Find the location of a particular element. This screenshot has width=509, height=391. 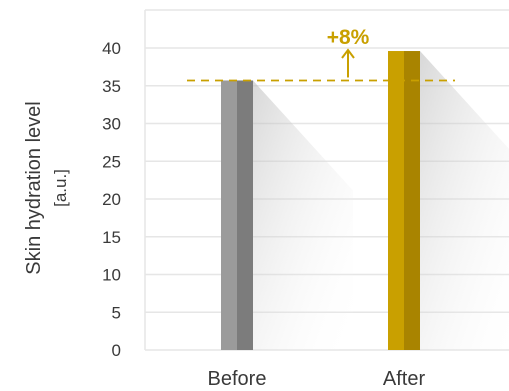

bar-after is located at coordinates (404, 201).